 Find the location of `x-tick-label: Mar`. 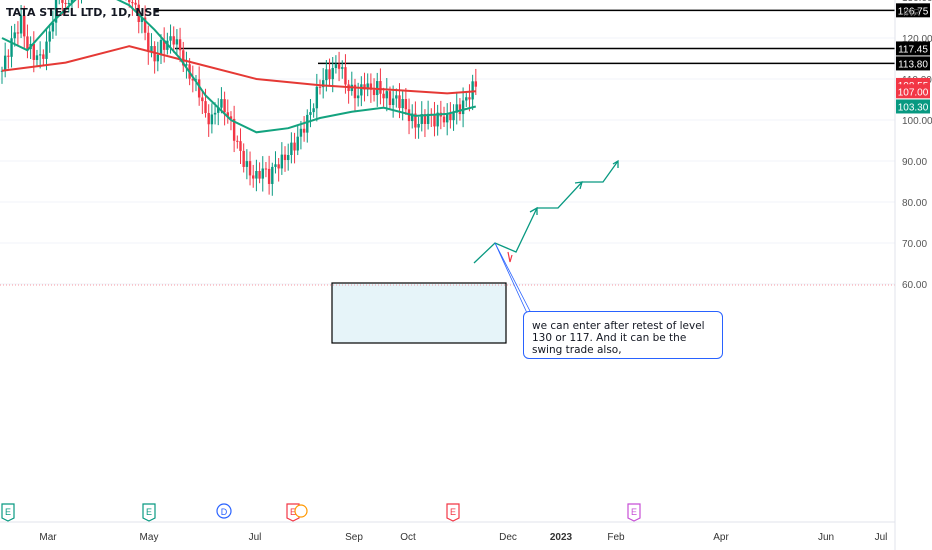

x-tick-label: Mar is located at coordinates (48, 537).